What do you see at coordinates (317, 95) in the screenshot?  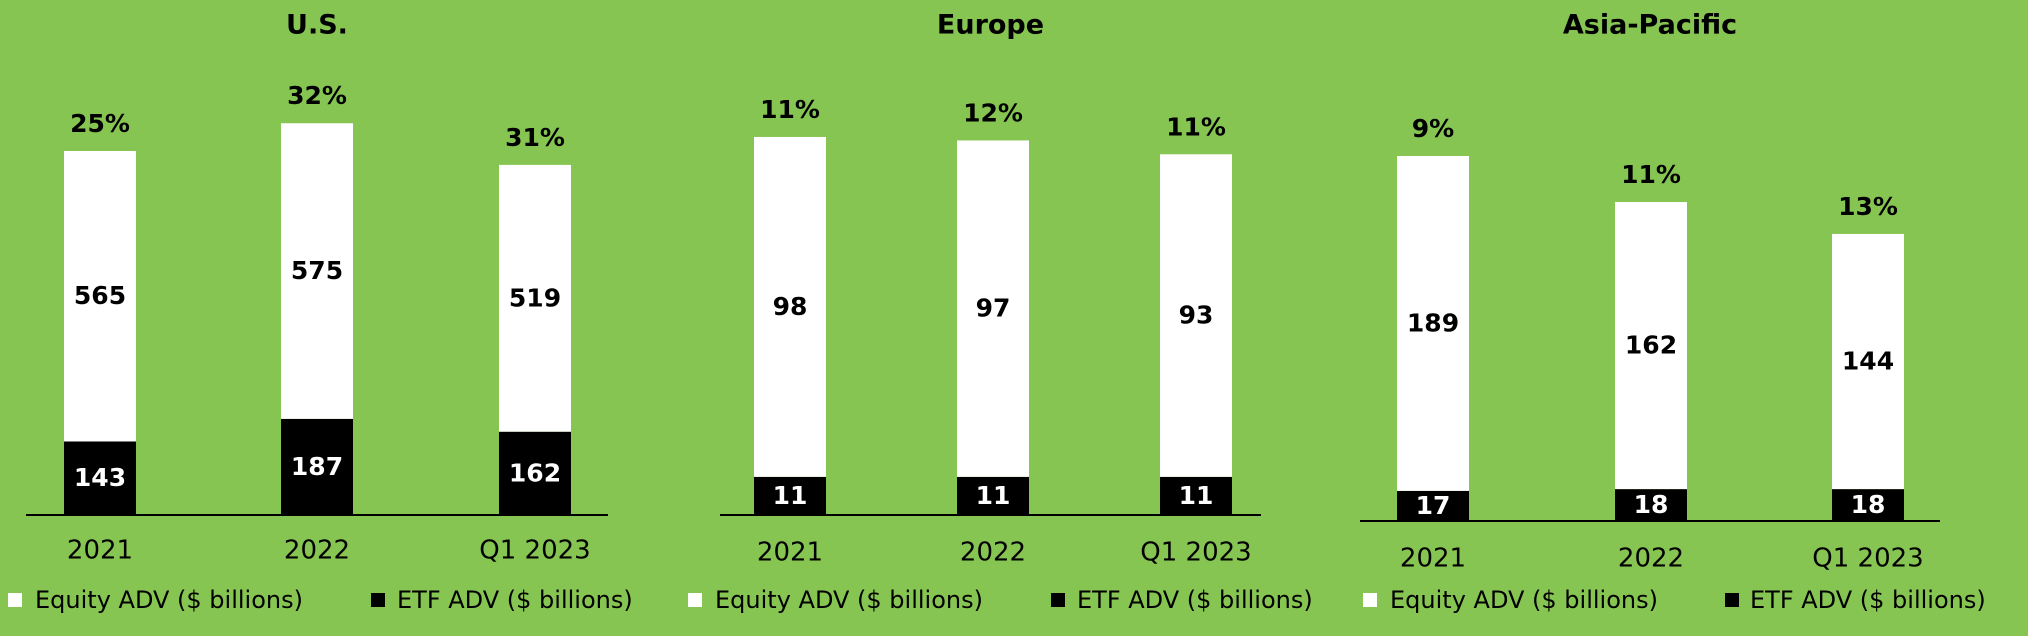 I see `annotation: 32%` at bounding box center [317, 95].